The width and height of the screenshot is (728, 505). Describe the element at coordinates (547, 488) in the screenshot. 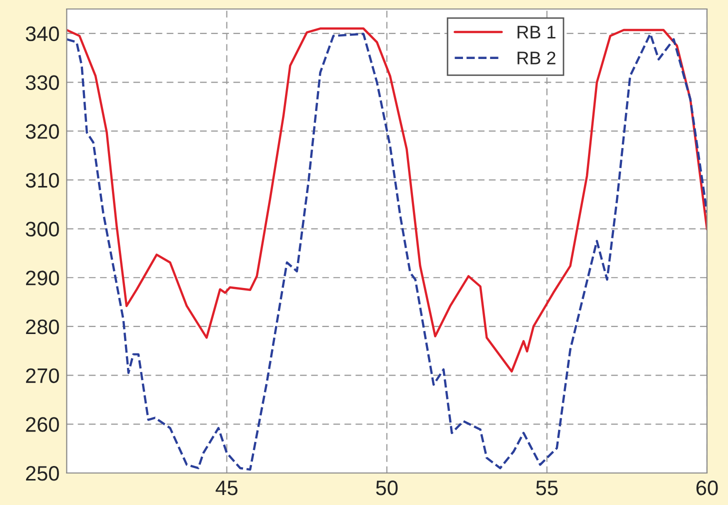

I see `x-tick-label: 55` at that location.